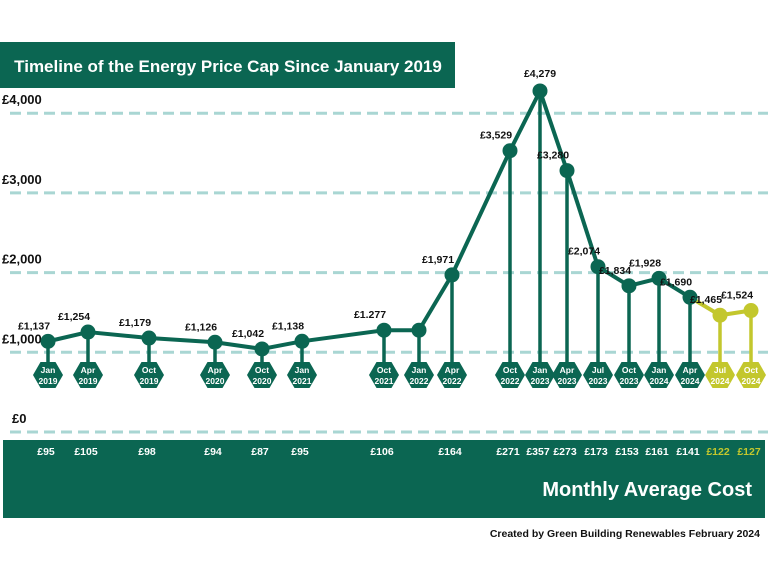 The width and height of the screenshot is (768, 576). I want to click on monthly-cost-band, so click(384, 479).